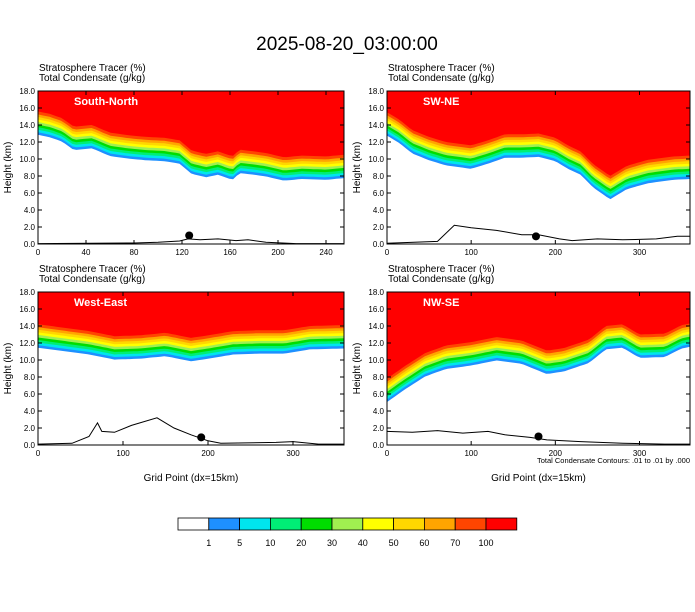  Describe the element at coordinates (441, 102) in the screenshot. I see `panel-title: SW-NE` at that location.